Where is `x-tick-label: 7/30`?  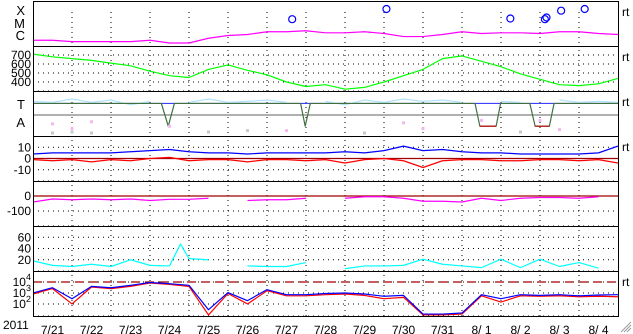 x-tick-label: 7/30 is located at coordinates (404, 328).